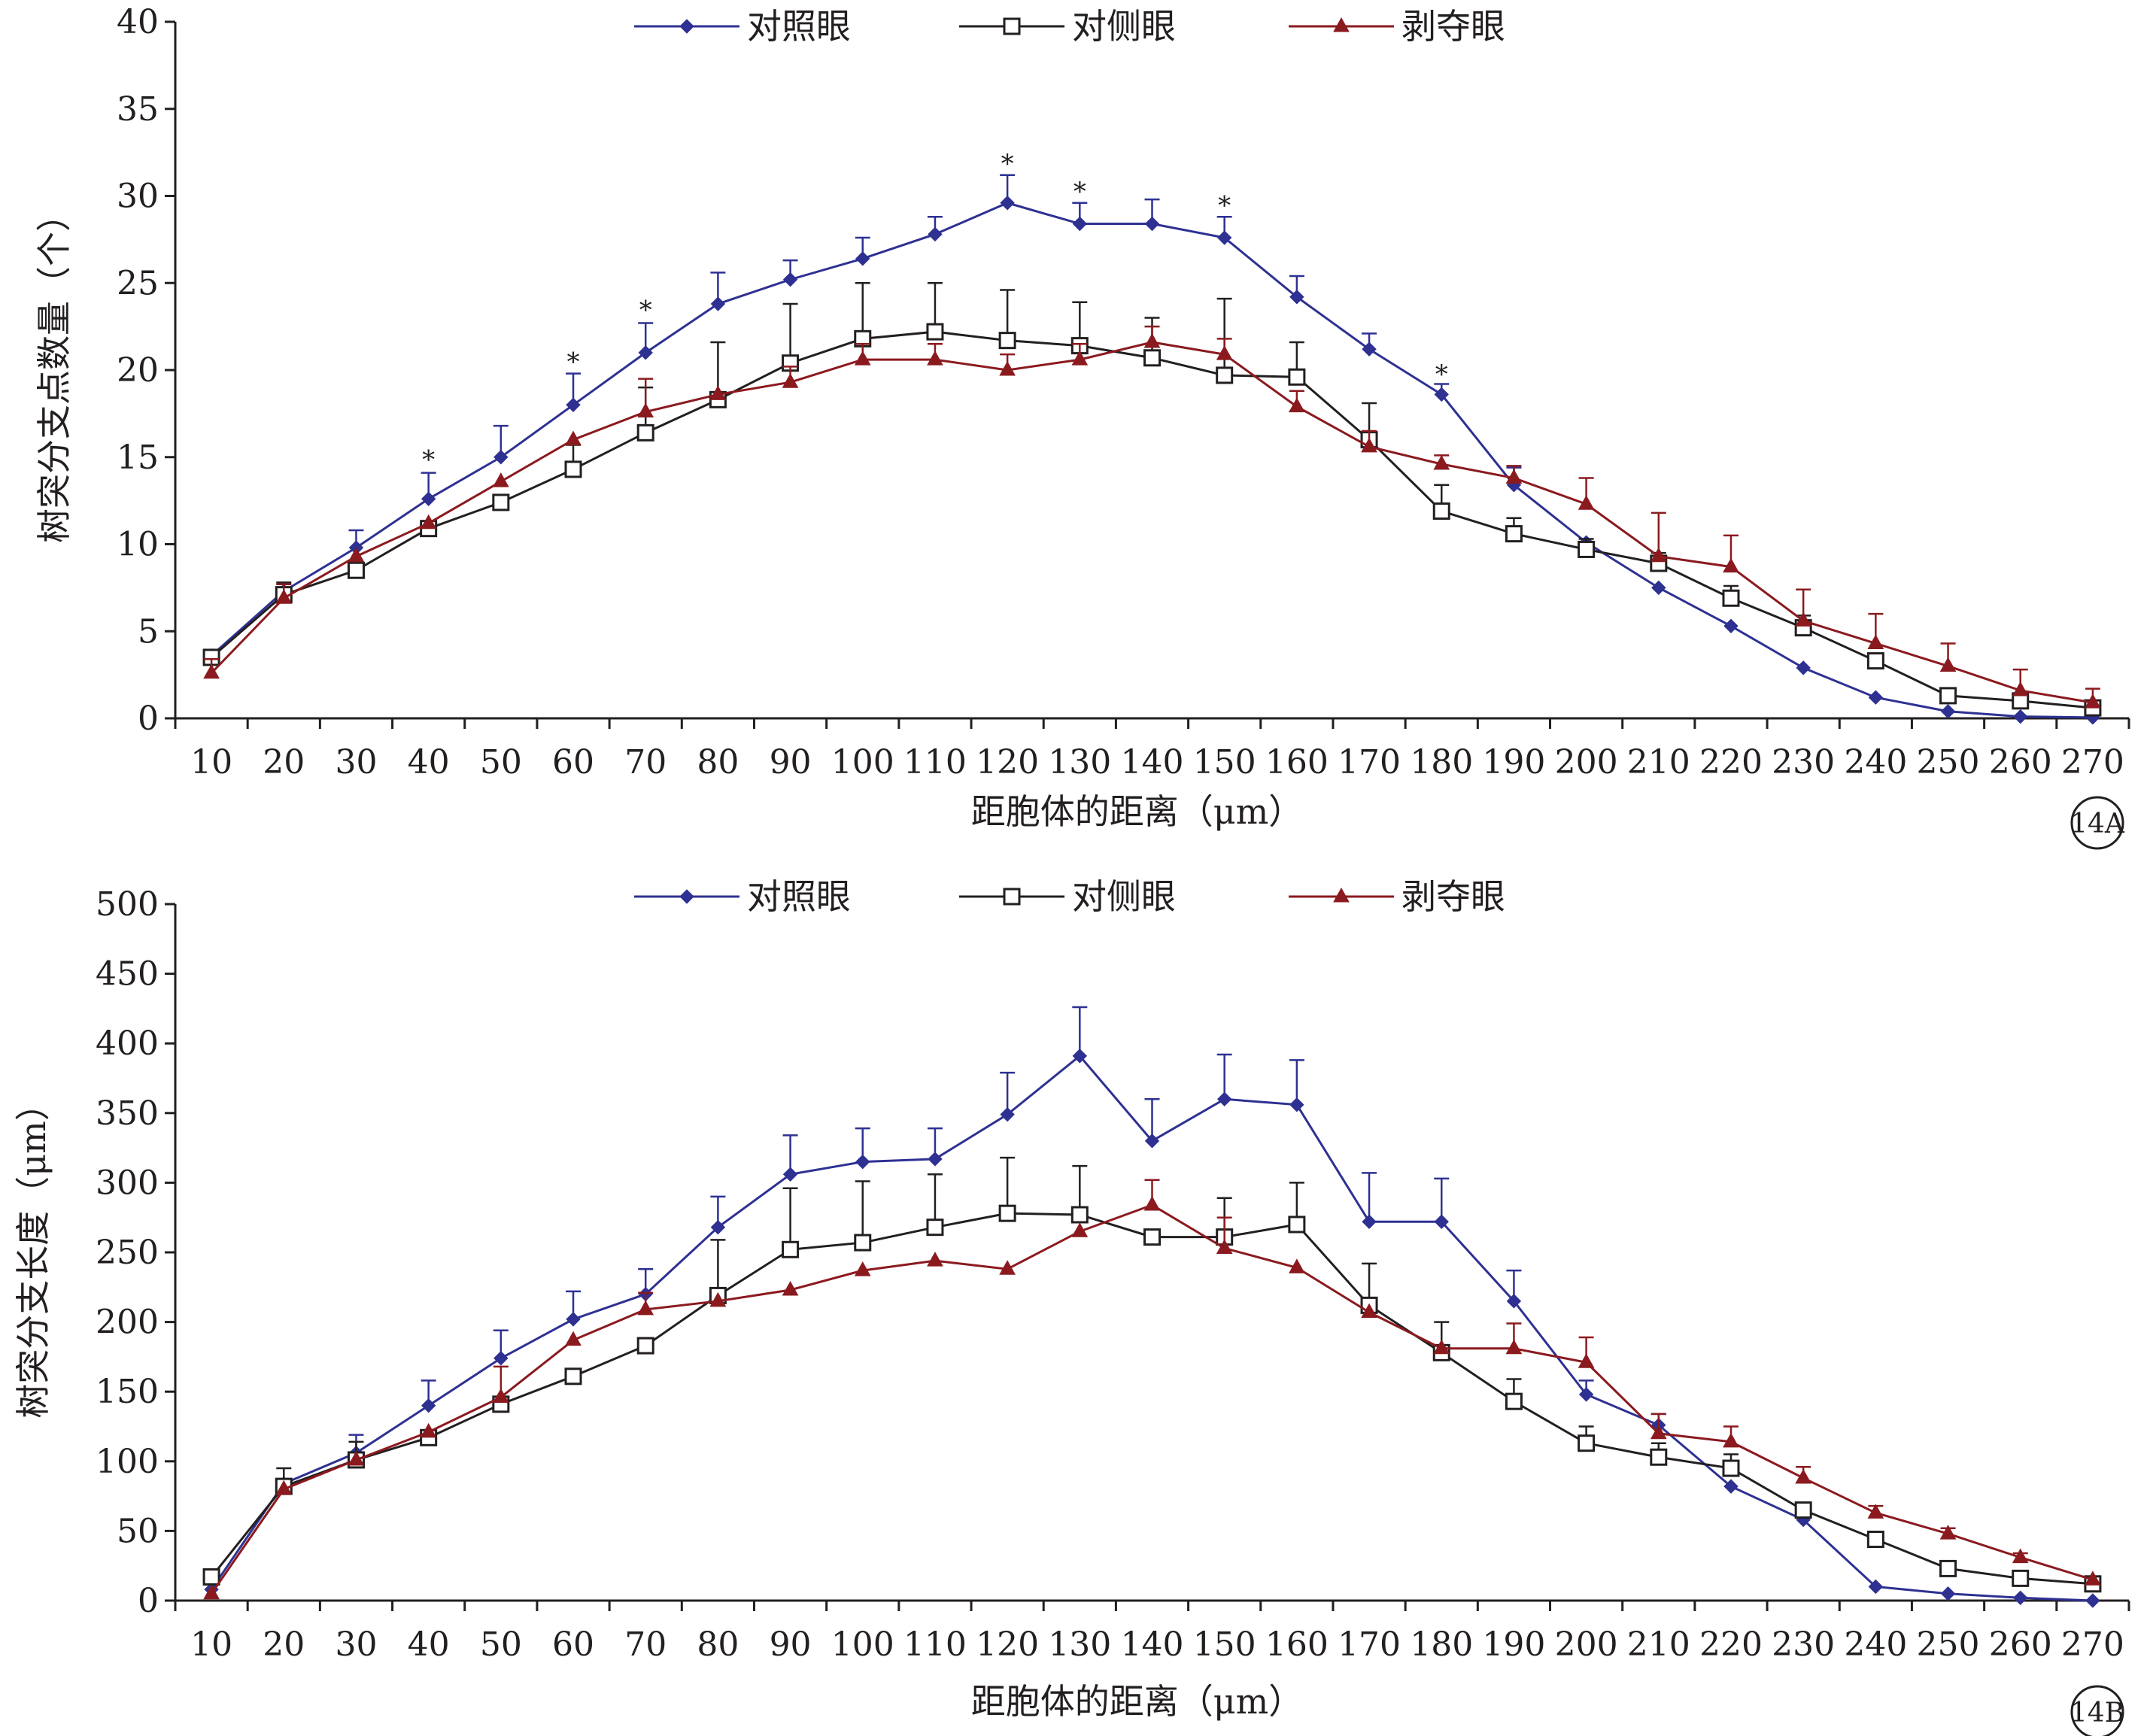  Describe the element at coordinates (127, 904) in the screenshot. I see `y-tick-label: 500` at that location.